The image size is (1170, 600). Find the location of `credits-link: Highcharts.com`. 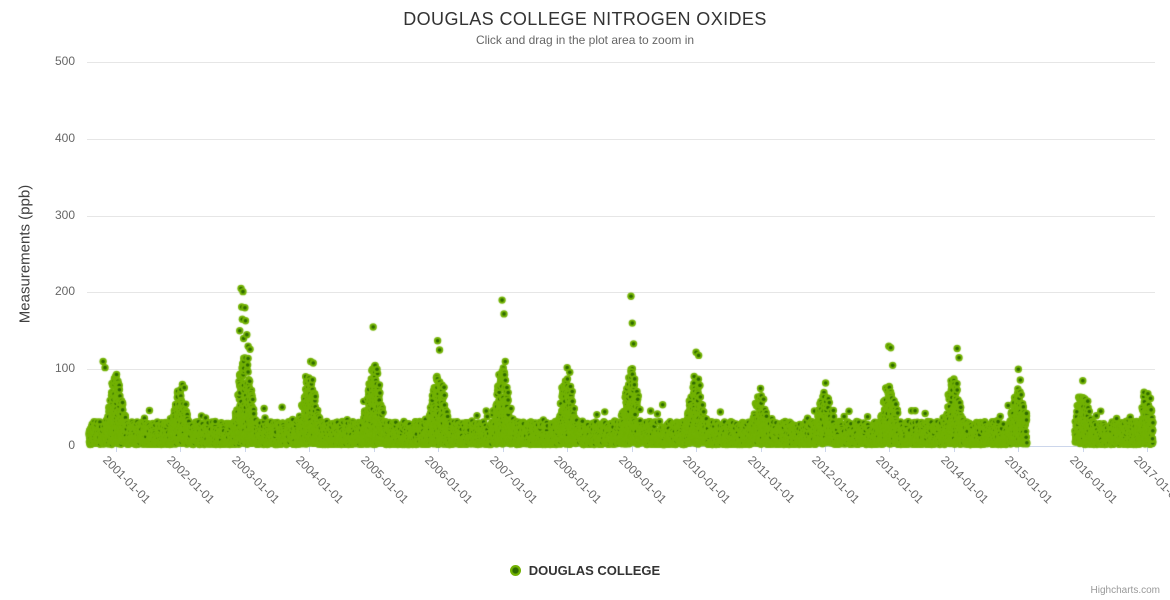

credits-link: Highcharts.com is located at coordinates (1125, 590).